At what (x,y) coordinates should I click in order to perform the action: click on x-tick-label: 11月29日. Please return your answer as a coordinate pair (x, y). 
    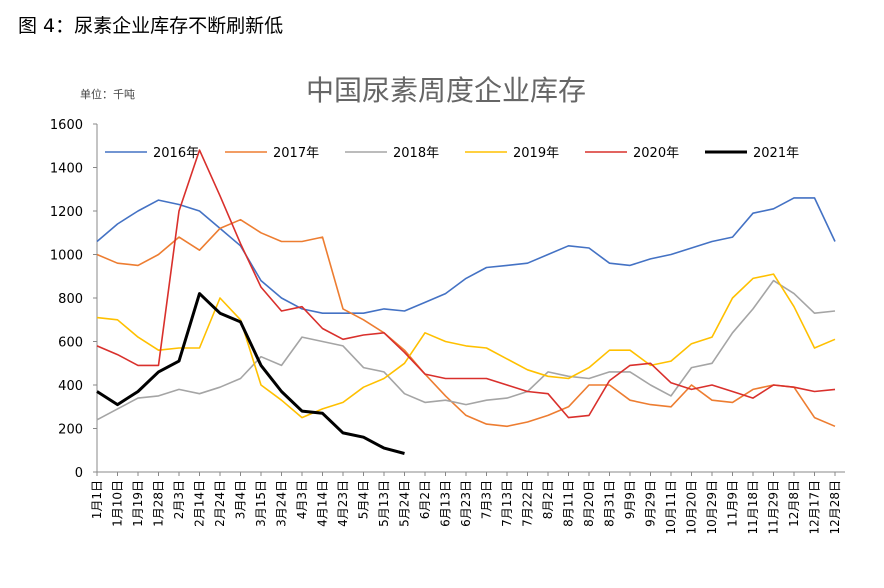
    Looking at the image, I should click on (774, 507).